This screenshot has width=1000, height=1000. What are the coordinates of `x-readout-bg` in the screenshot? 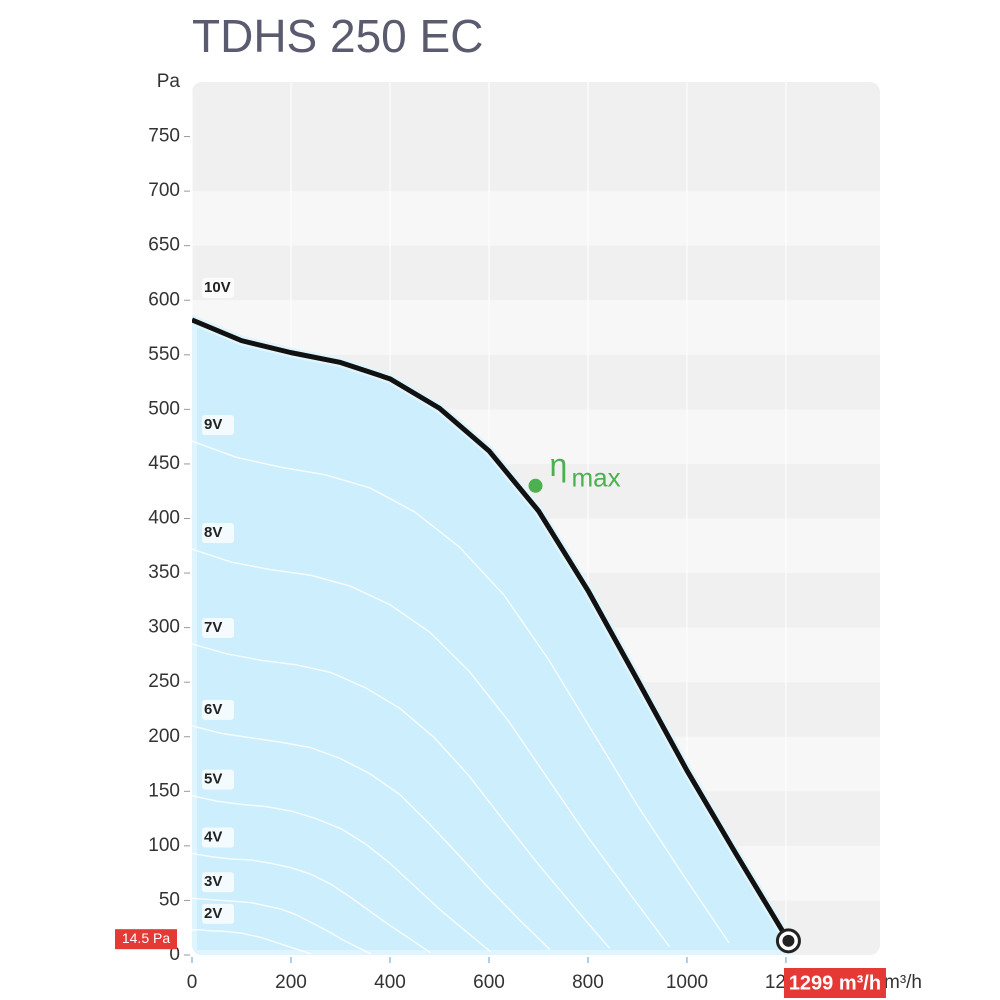 It's located at (834, 983).